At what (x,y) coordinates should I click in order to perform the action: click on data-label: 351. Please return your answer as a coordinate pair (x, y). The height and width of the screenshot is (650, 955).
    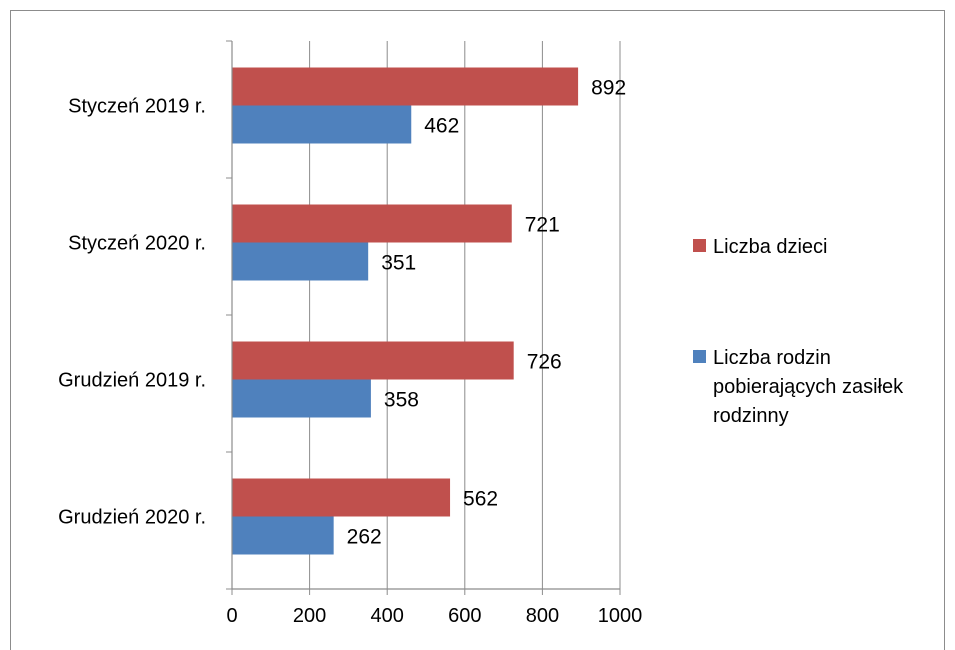
    Looking at the image, I should click on (398, 263).